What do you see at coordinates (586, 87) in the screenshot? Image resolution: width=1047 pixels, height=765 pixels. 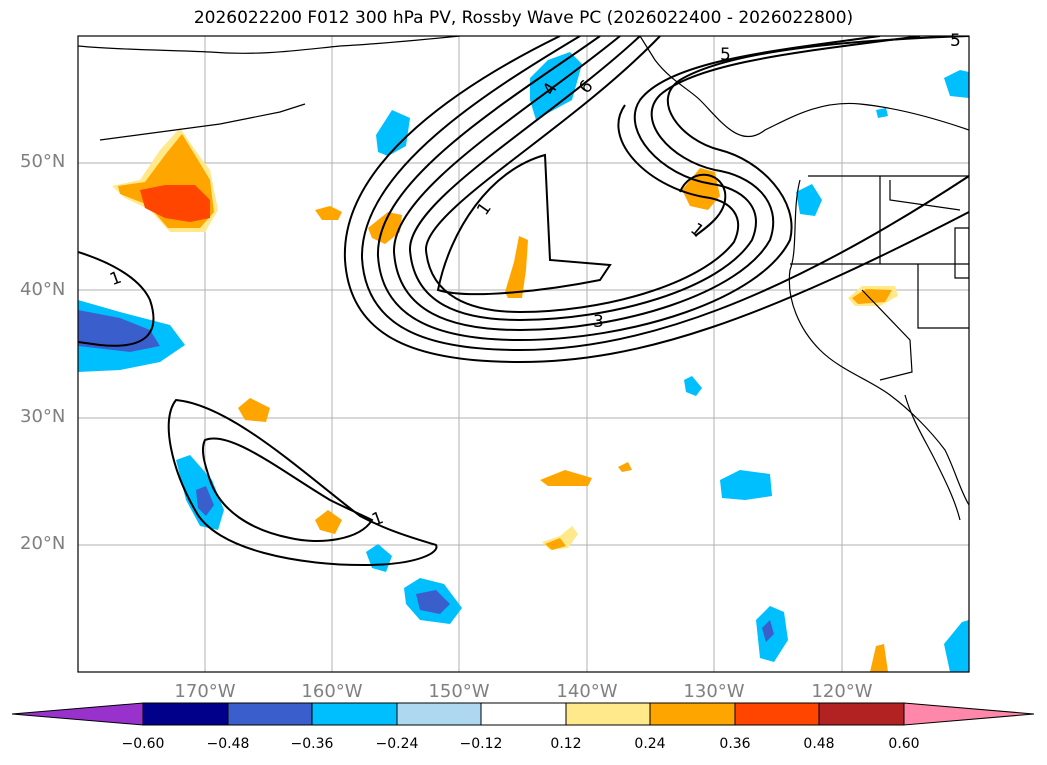 I see `contour-label: 6` at bounding box center [586, 87].